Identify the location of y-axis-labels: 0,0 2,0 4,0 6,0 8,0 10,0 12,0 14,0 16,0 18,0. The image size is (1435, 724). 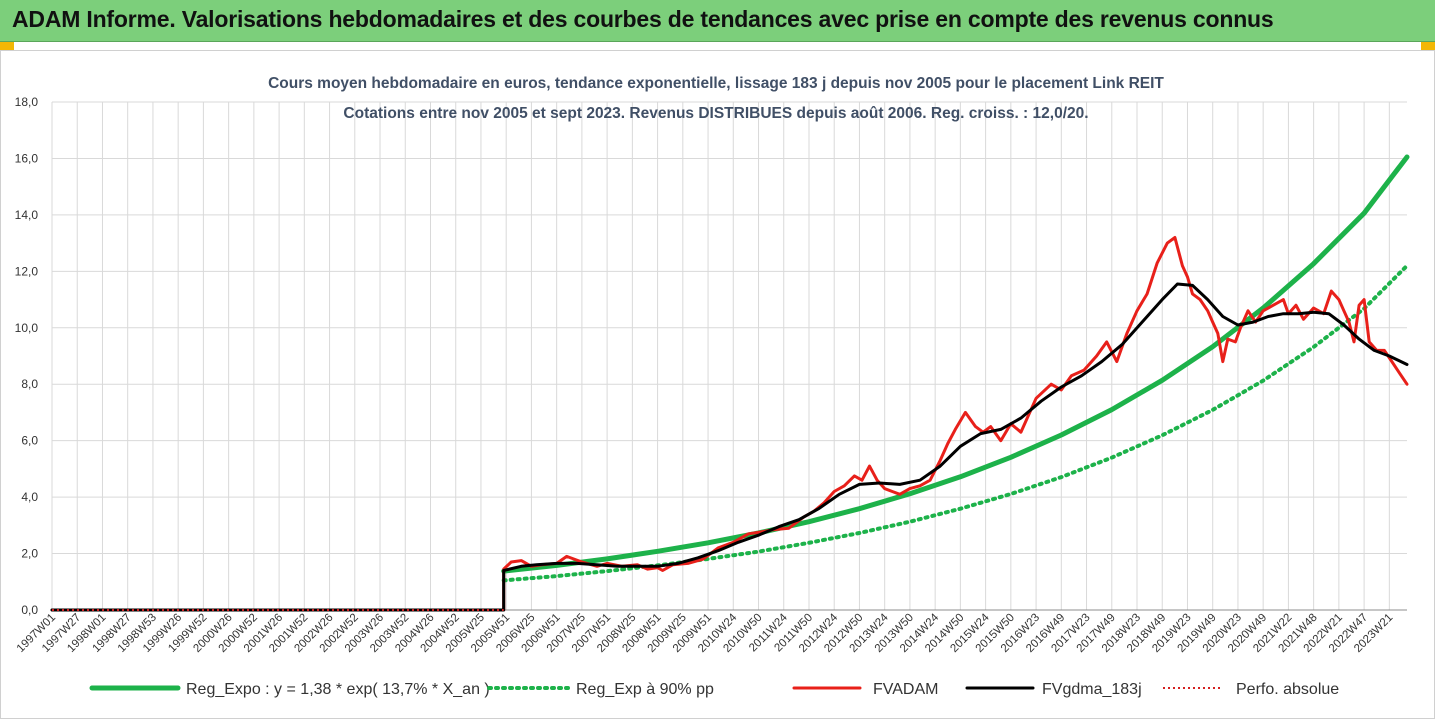
(27, 356).